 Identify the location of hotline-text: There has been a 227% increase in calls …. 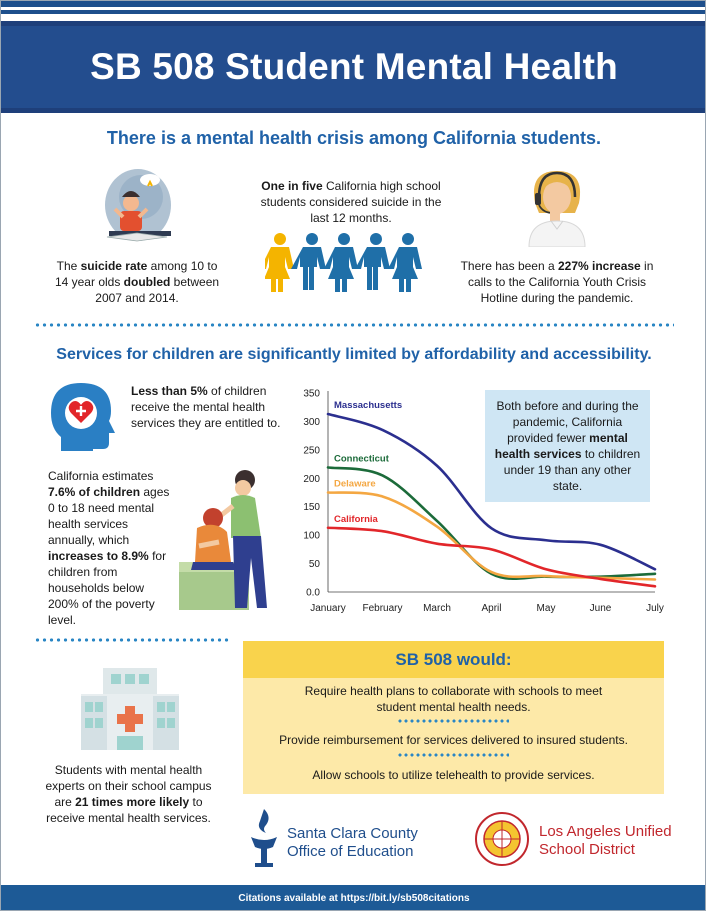
(557, 282).